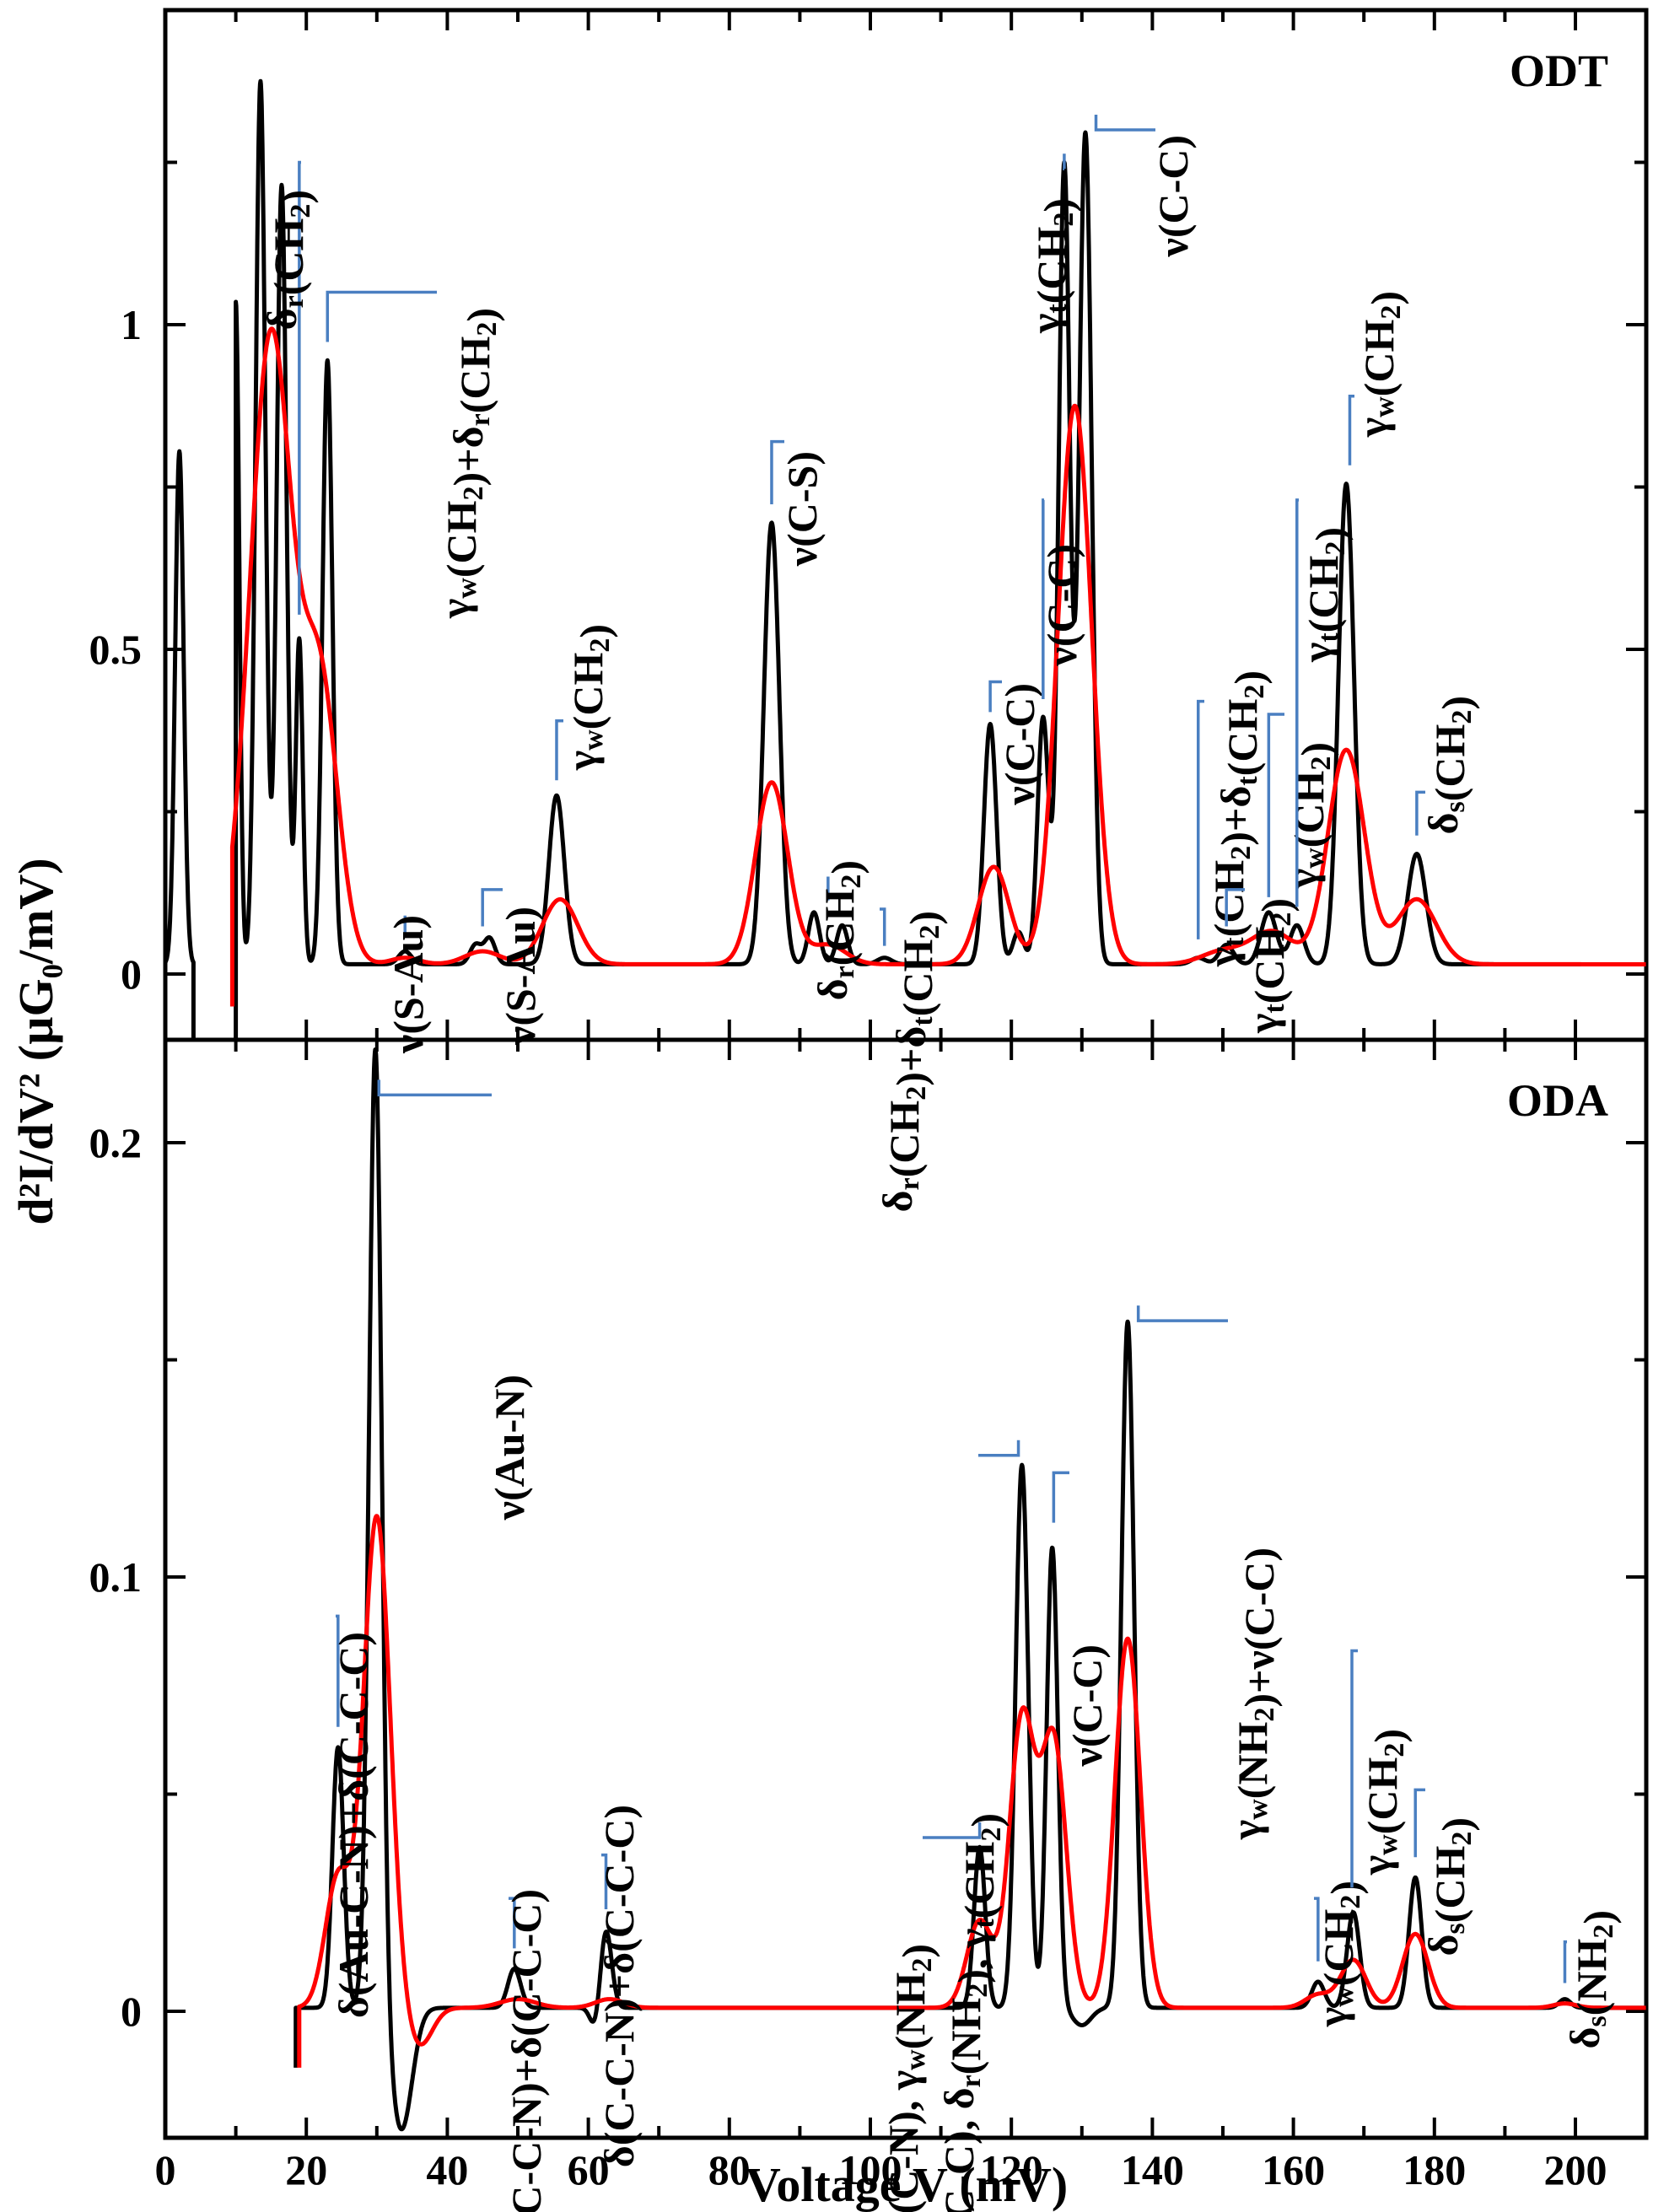 Image resolution: width=1653 pixels, height=2212 pixels. I want to click on mode-annotation: γw(CH2)+δr(CH2), so click(468, 463).